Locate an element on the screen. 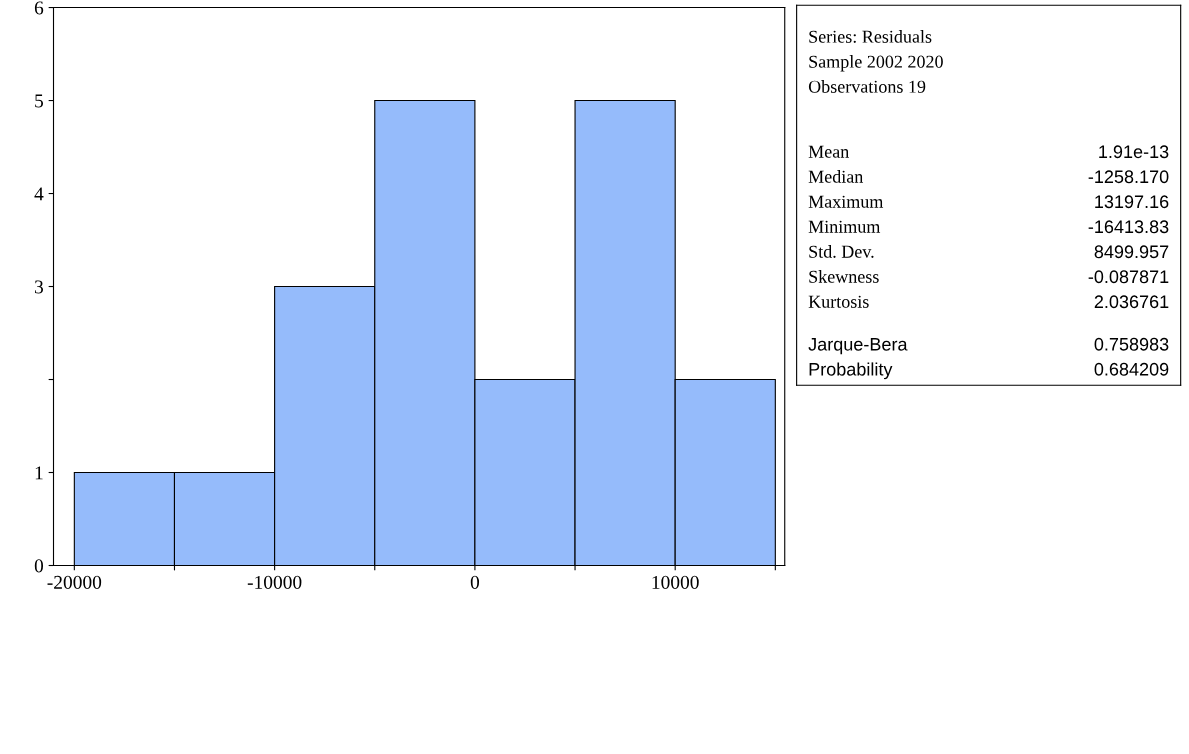 This screenshot has width=1189, height=754. text: 0.758983 is located at coordinates (1131, 344).